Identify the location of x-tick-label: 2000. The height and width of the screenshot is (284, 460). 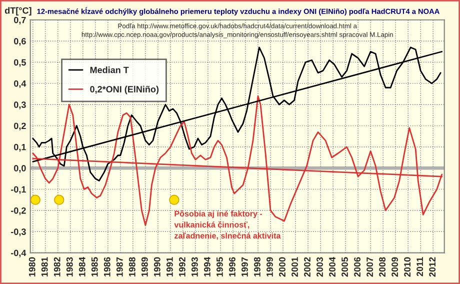
(282, 267).